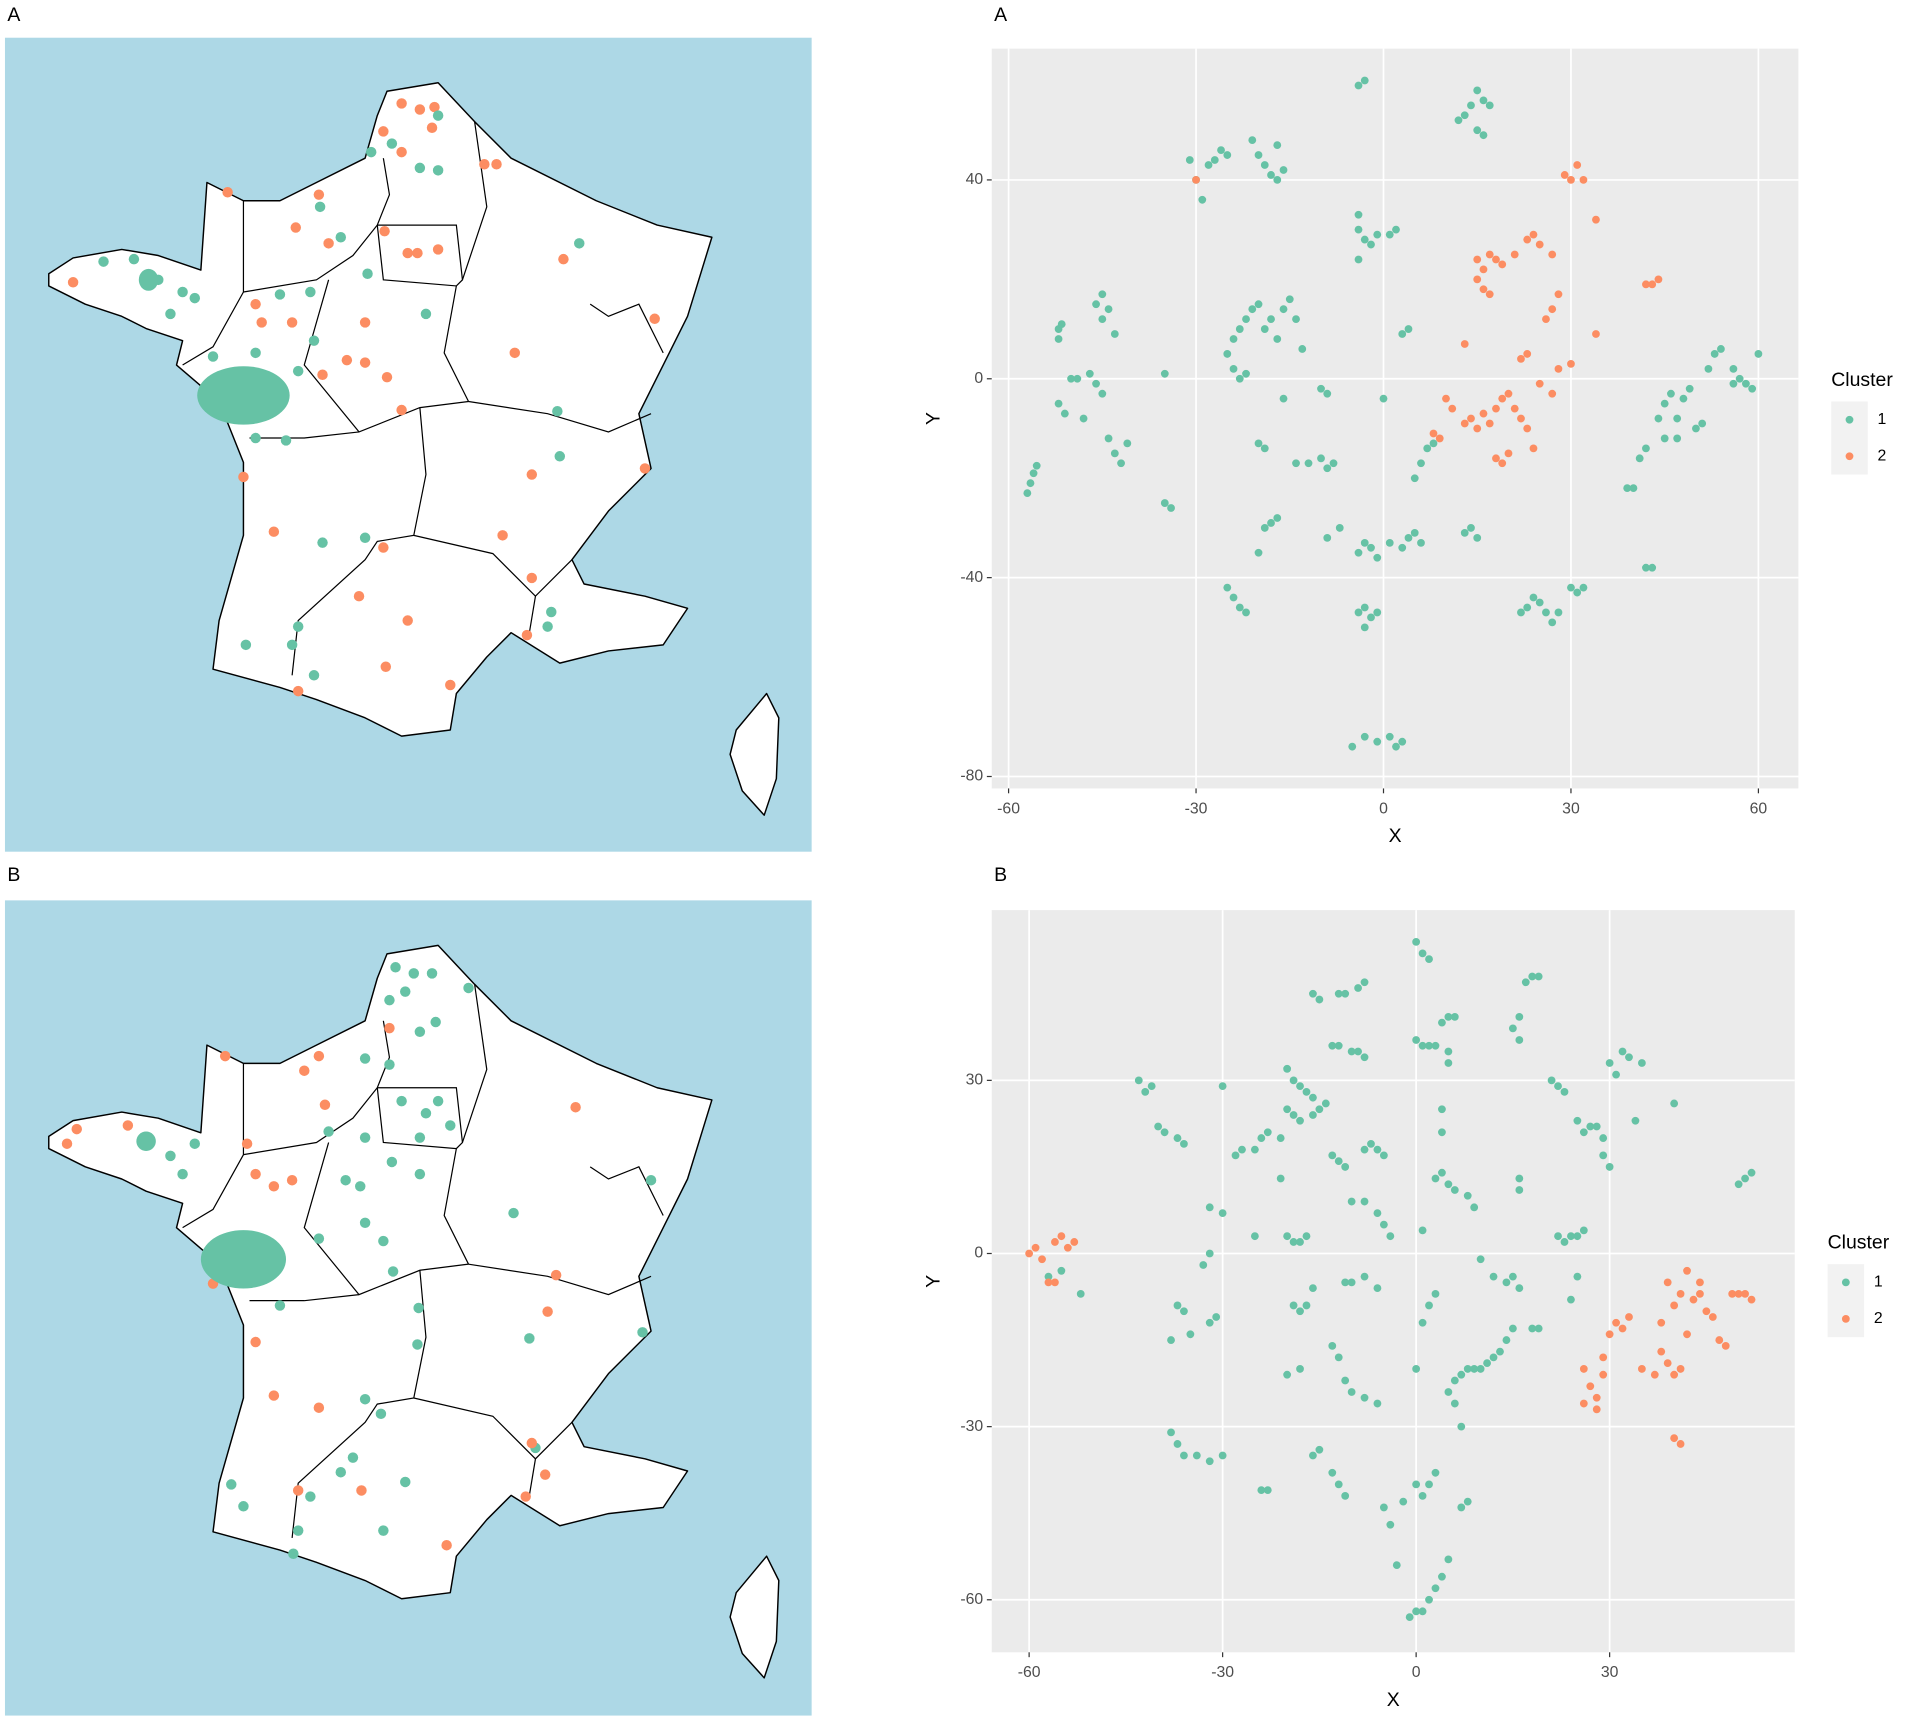 This screenshot has height=1718, width=1908. What do you see at coordinates (971, 1599) in the screenshot?
I see `y-tick-label: -60` at bounding box center [971, 1599].